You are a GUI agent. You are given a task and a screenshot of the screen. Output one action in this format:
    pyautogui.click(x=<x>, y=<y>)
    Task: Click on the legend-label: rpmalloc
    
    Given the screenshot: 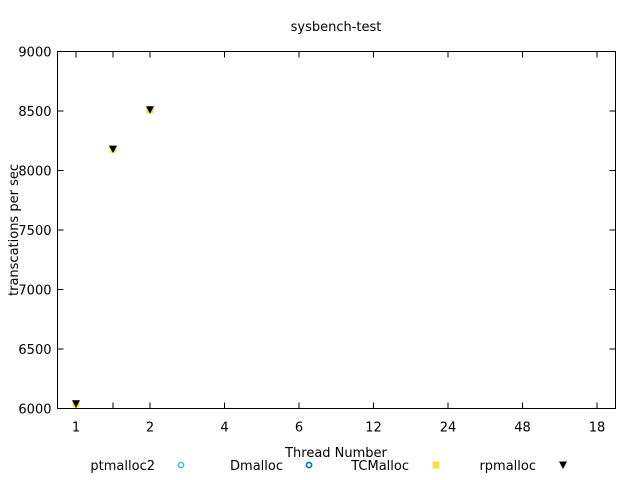 What is the action you would take?
    pyautogui.click(x=507, y=466)
    